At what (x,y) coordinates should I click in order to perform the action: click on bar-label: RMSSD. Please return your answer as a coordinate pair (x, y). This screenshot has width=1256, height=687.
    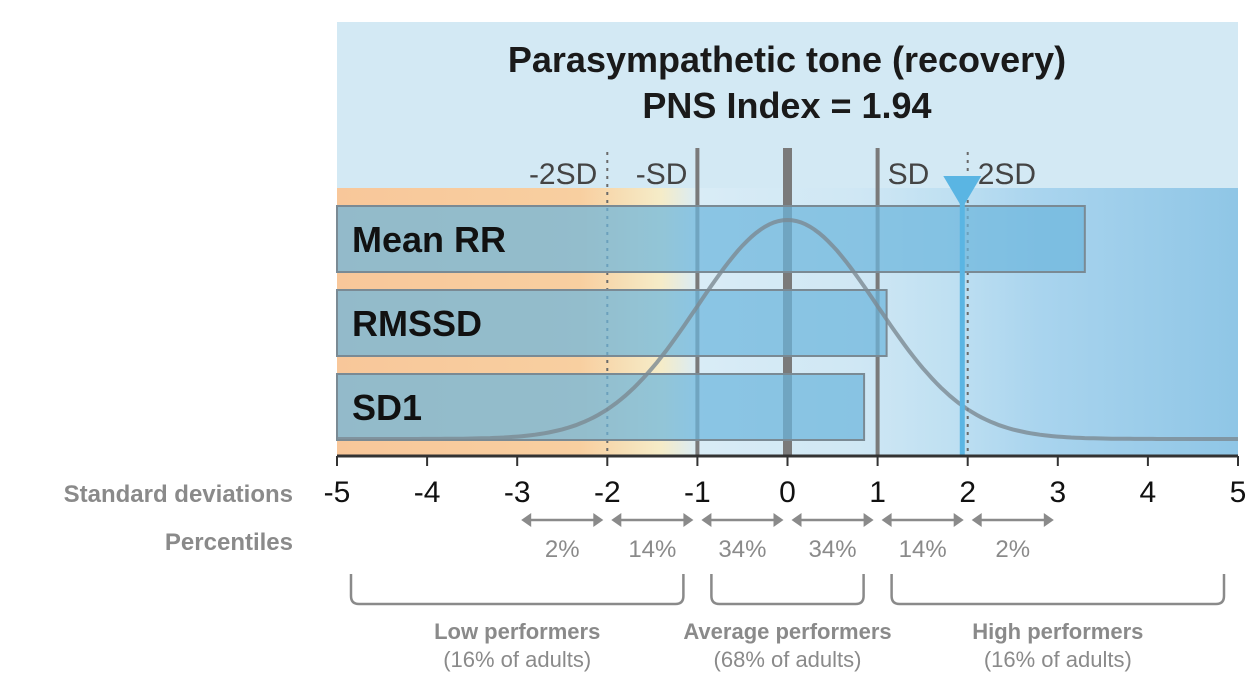
    Looking at the image, I should click on (417, 323).